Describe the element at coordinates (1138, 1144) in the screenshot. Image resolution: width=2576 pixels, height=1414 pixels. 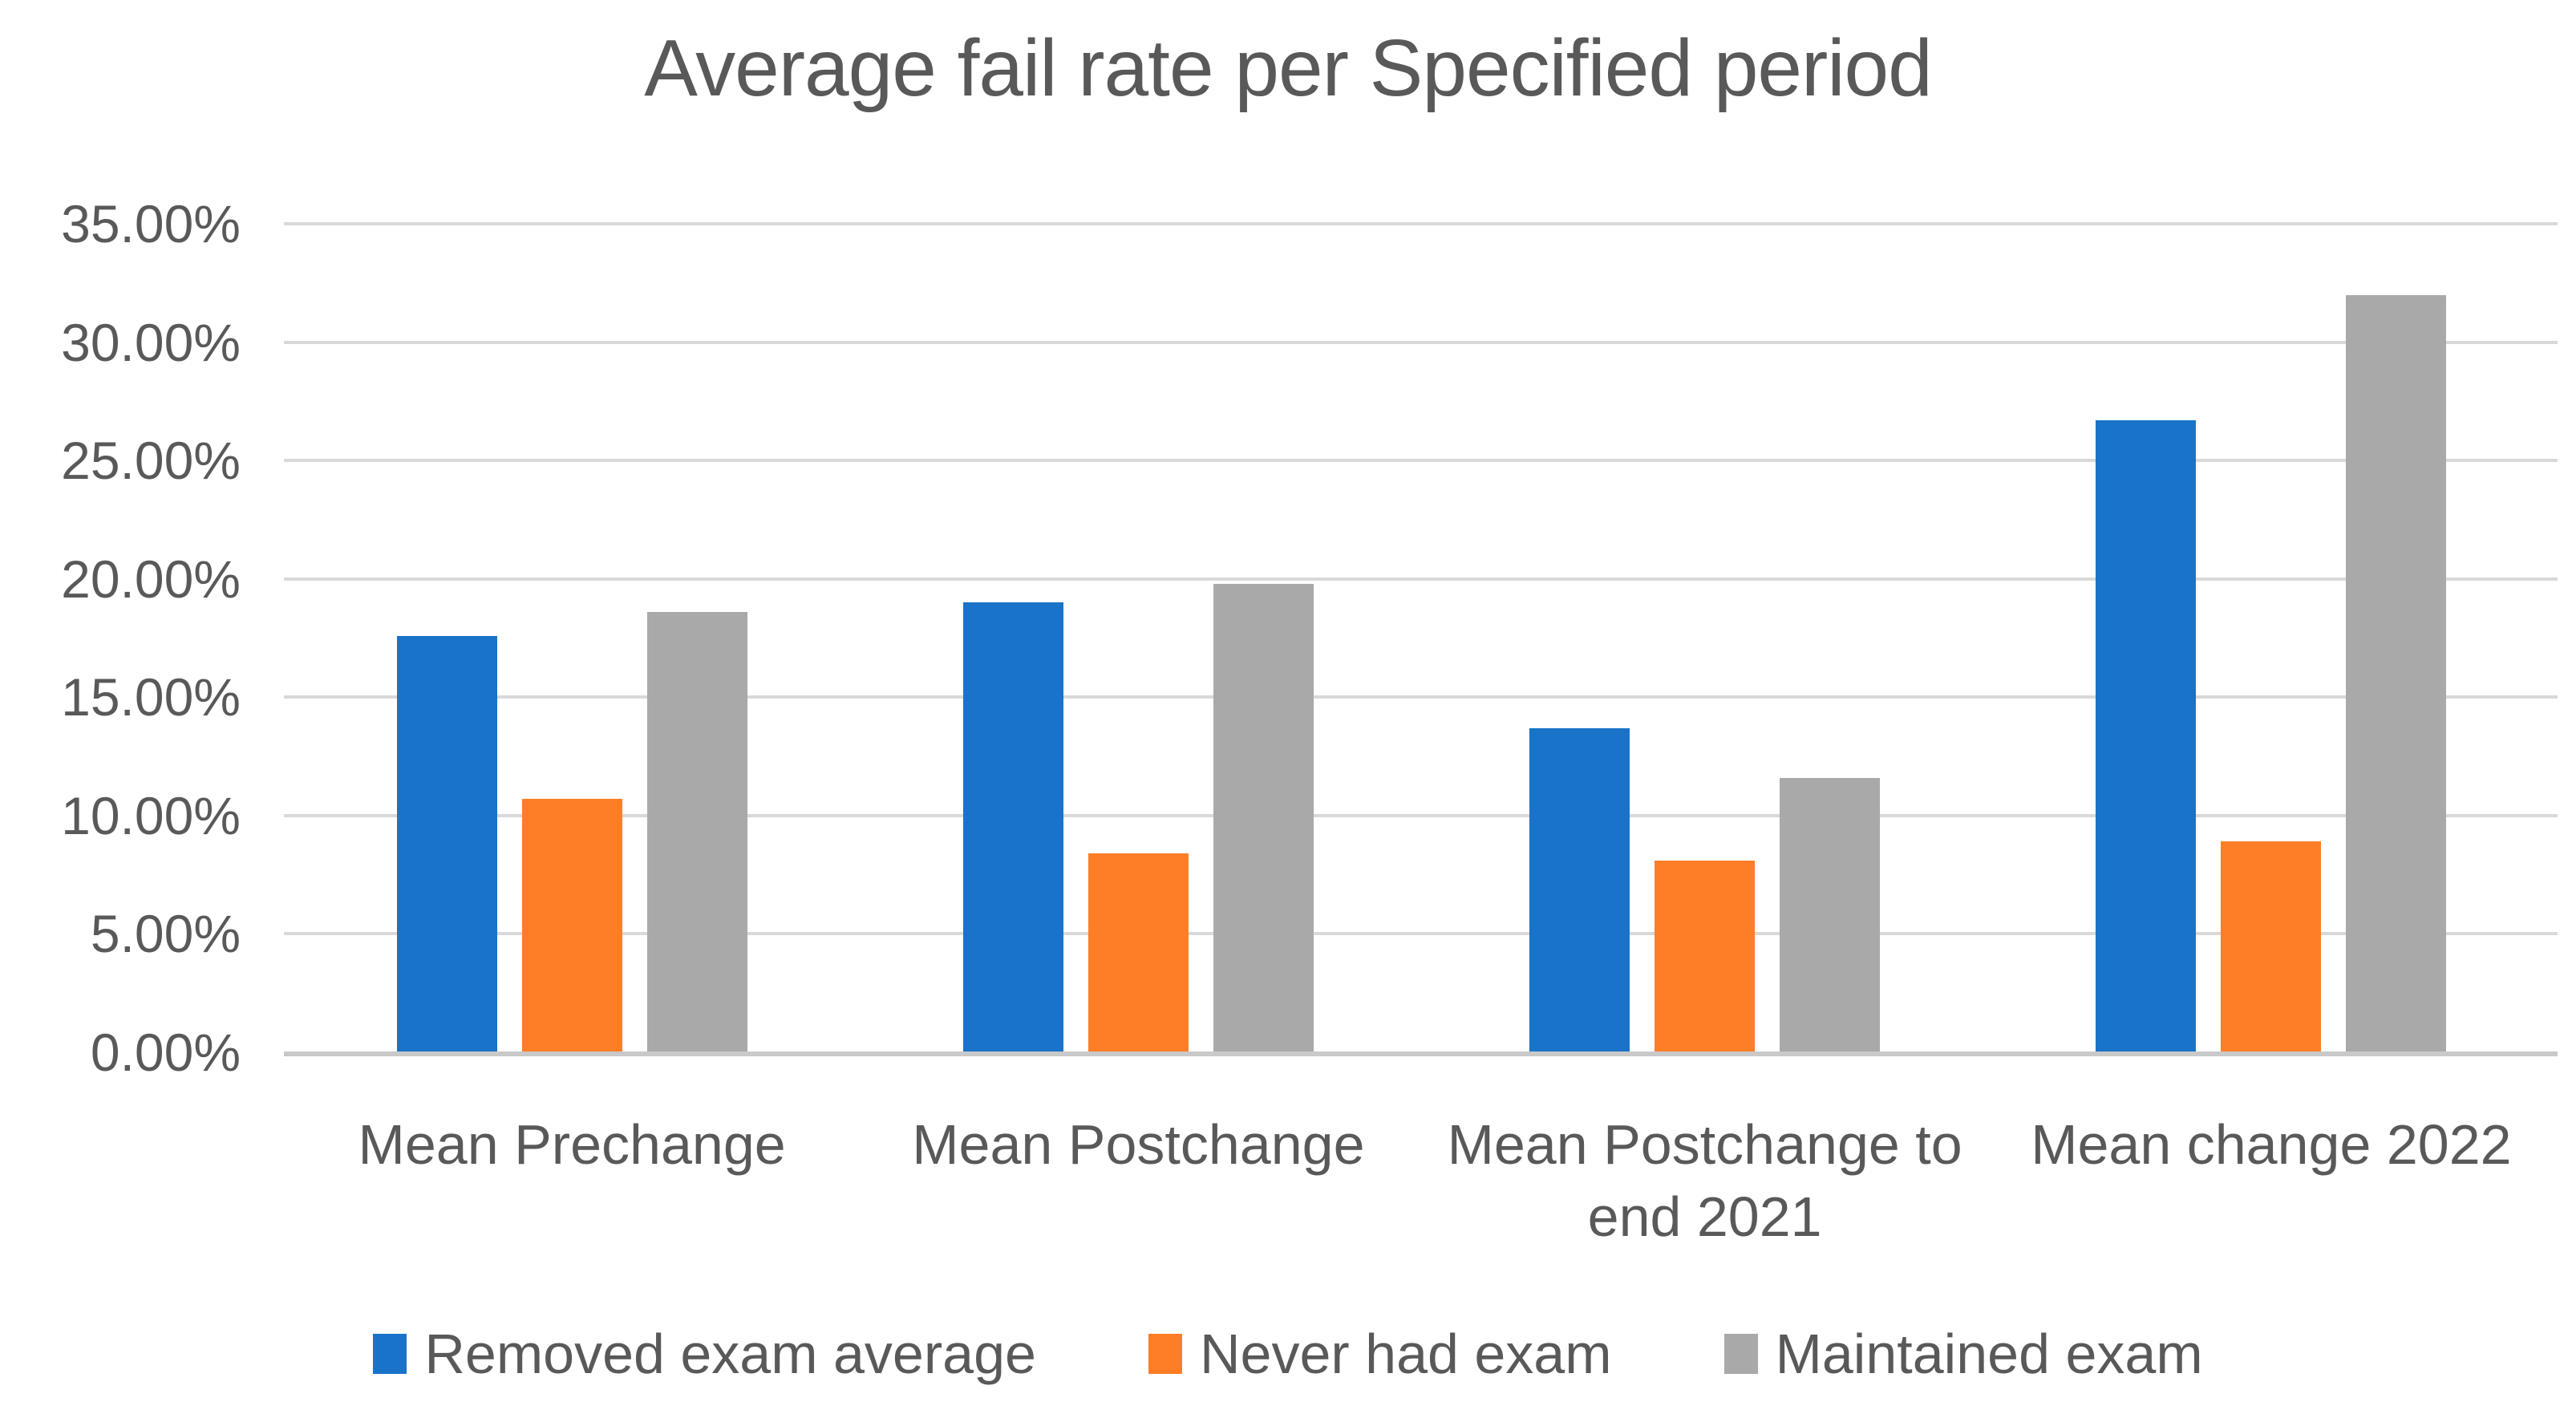
I see `x-axis-category-label: Mean Postchange` at that location.